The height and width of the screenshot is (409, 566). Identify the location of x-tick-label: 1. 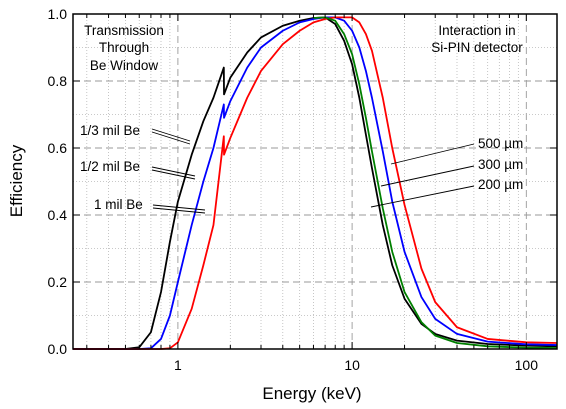
(178, 365).